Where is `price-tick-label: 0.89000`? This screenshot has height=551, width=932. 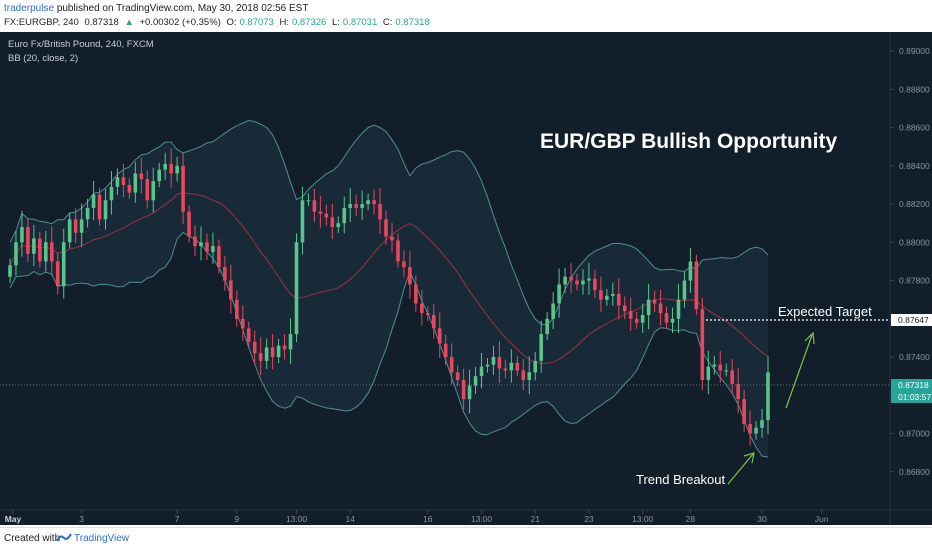 price-tick-label: 0.89000 is located at coordinates (914, 51).